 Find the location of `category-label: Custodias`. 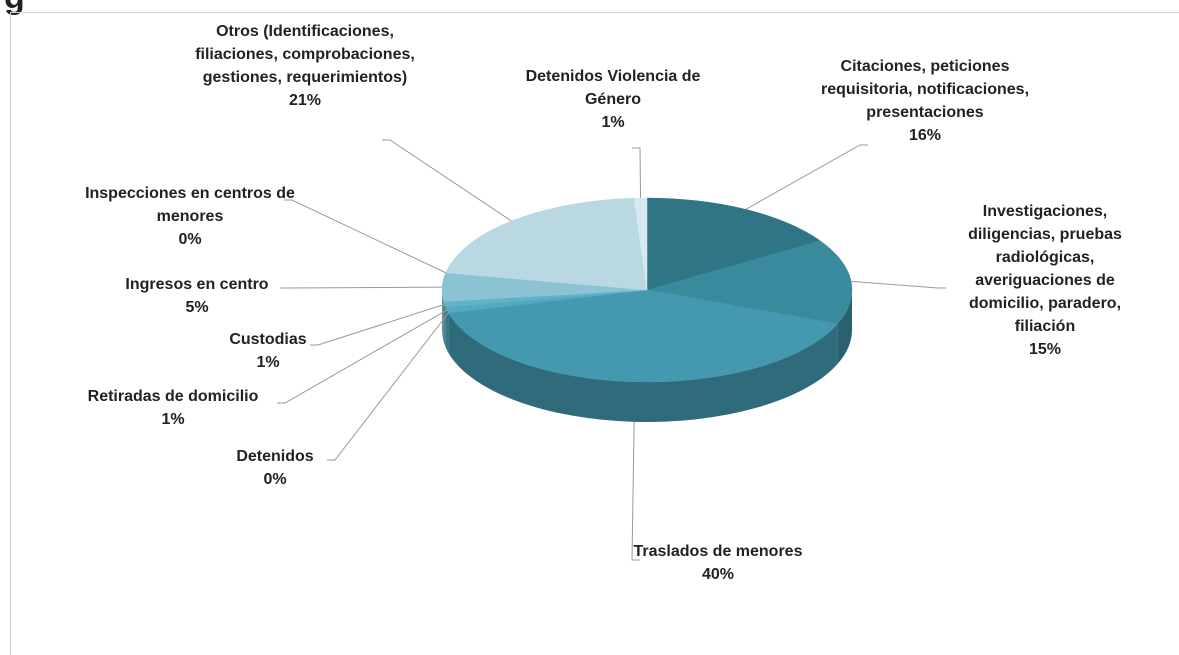

category-label: Custodias is located at coordinates (268, 339).